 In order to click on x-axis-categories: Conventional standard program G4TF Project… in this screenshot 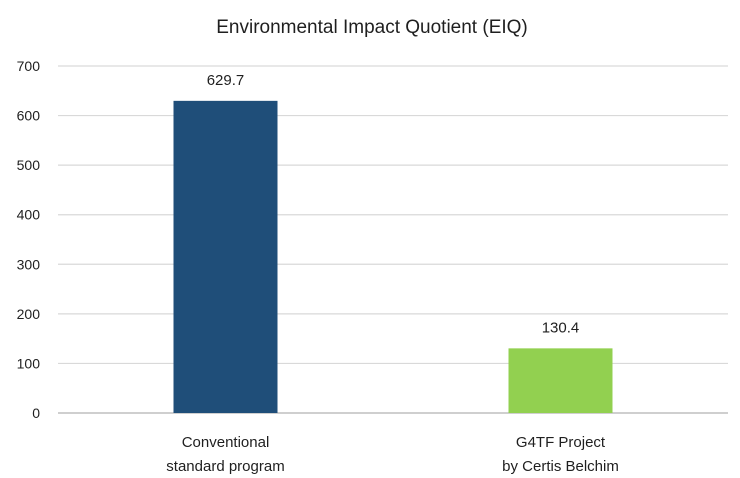, I will do `click(392, 454)`.